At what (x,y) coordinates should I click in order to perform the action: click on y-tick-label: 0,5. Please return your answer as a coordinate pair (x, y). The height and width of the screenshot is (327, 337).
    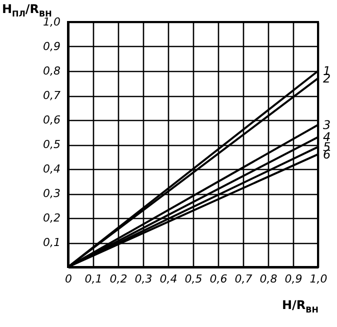
    Looking at the image, I should click on (51, 144).